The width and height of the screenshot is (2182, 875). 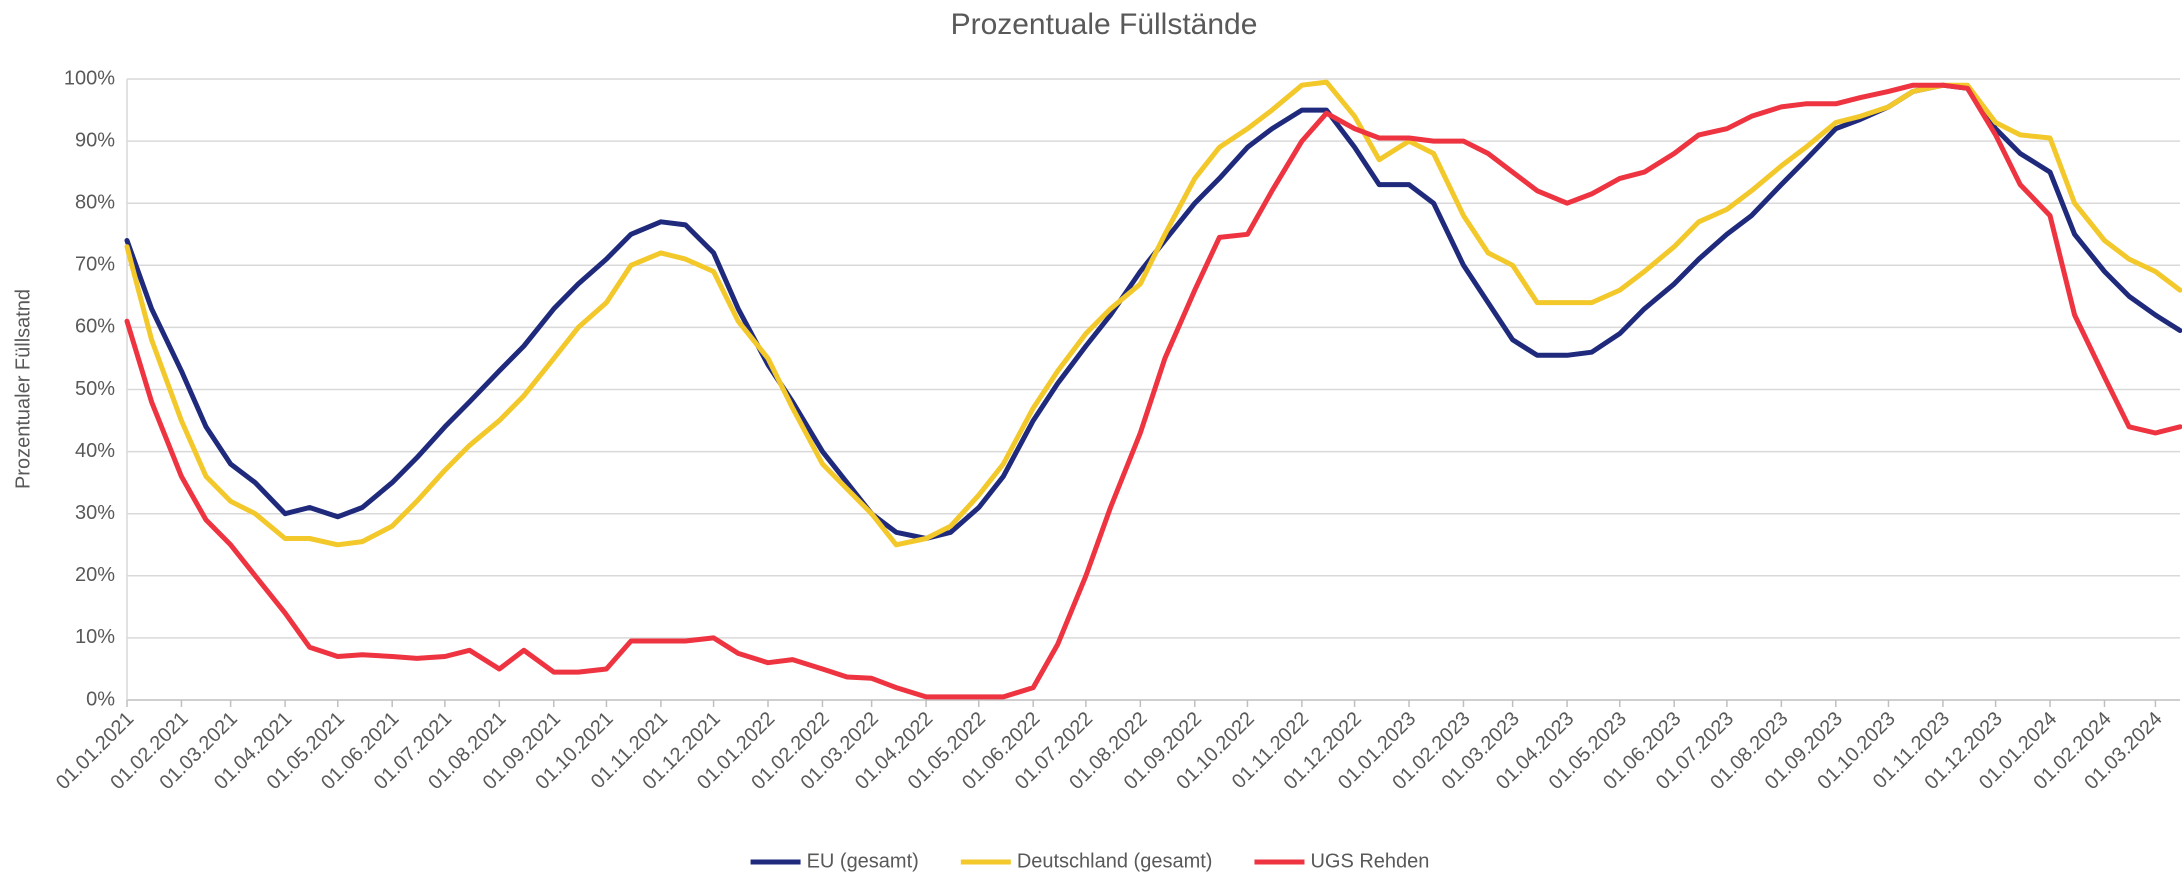 What do you see at coordinates (95, 140) in the screenshot?
I see `y-tick-label: 90%` at bounding box center [95, 140].